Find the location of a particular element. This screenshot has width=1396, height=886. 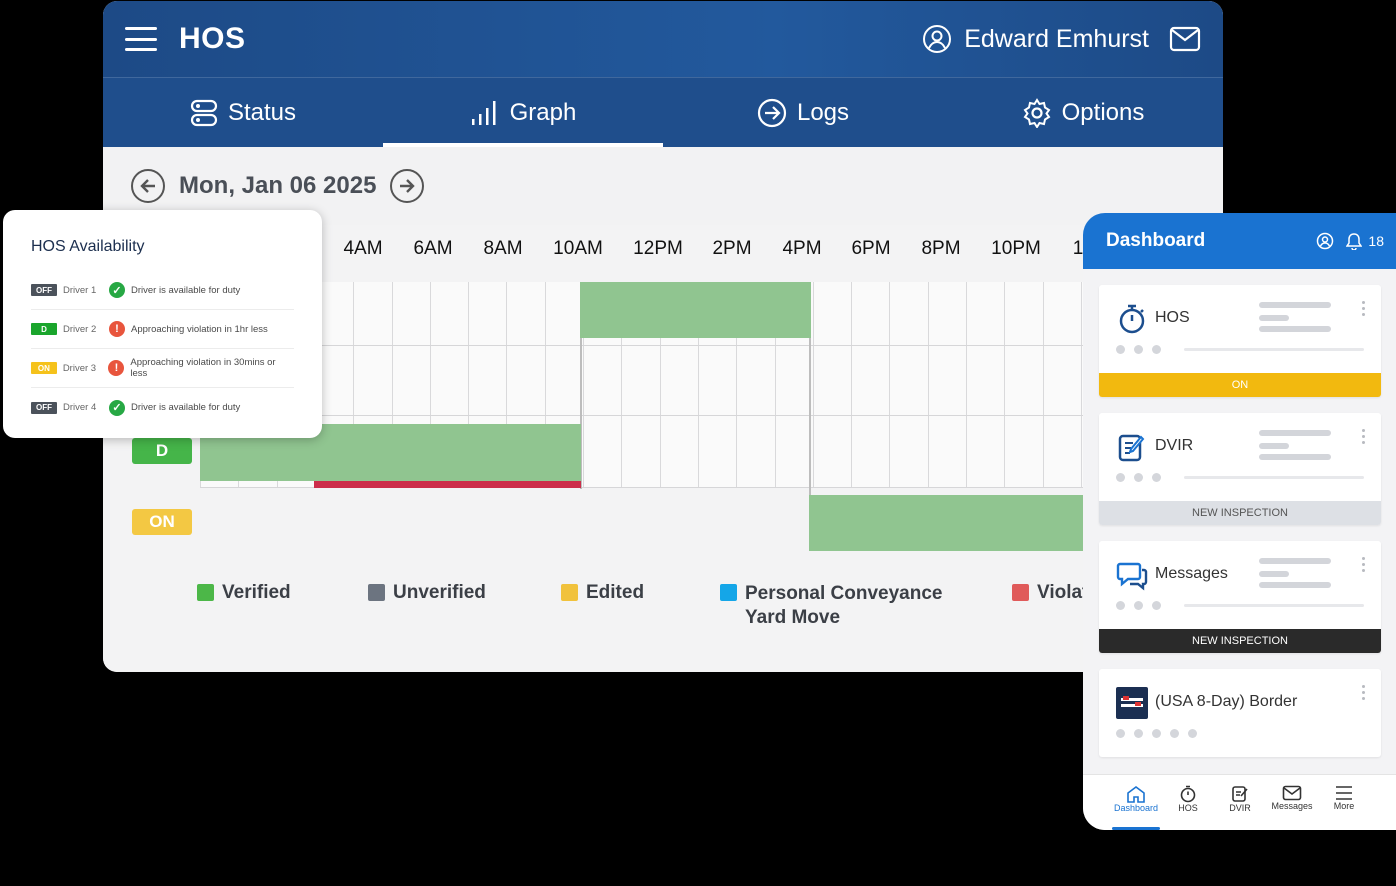

availability-message: Driver is available for duty is located at coordinates (186, 407).